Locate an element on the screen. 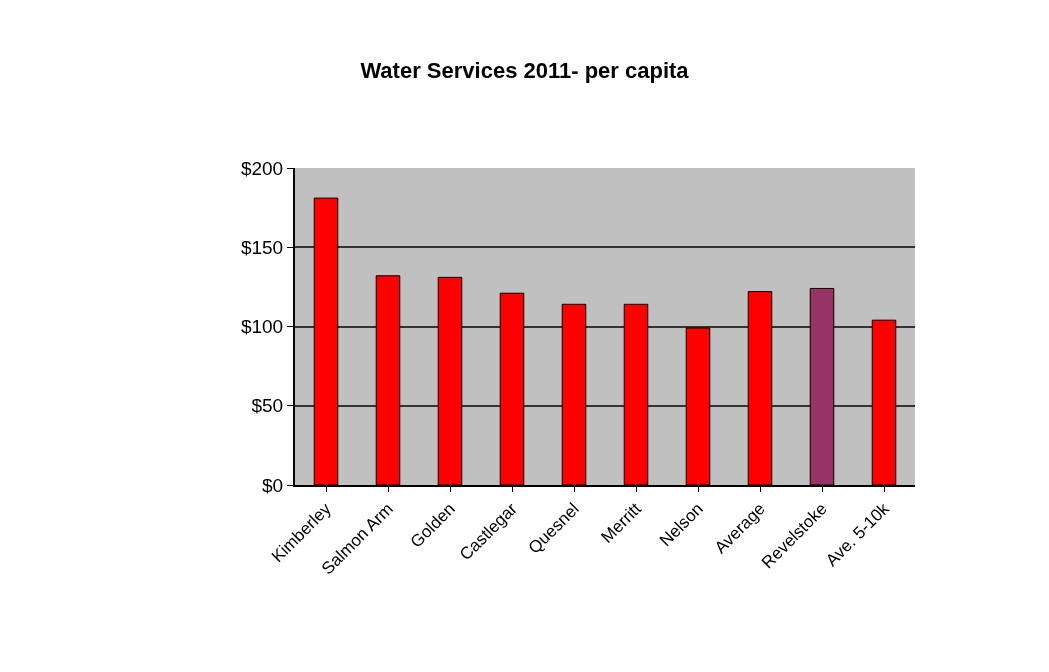 Image resolution: width=1049 pixels, height=672 pixels. y-tick-label: $0 is located at coordinates (273, 485).